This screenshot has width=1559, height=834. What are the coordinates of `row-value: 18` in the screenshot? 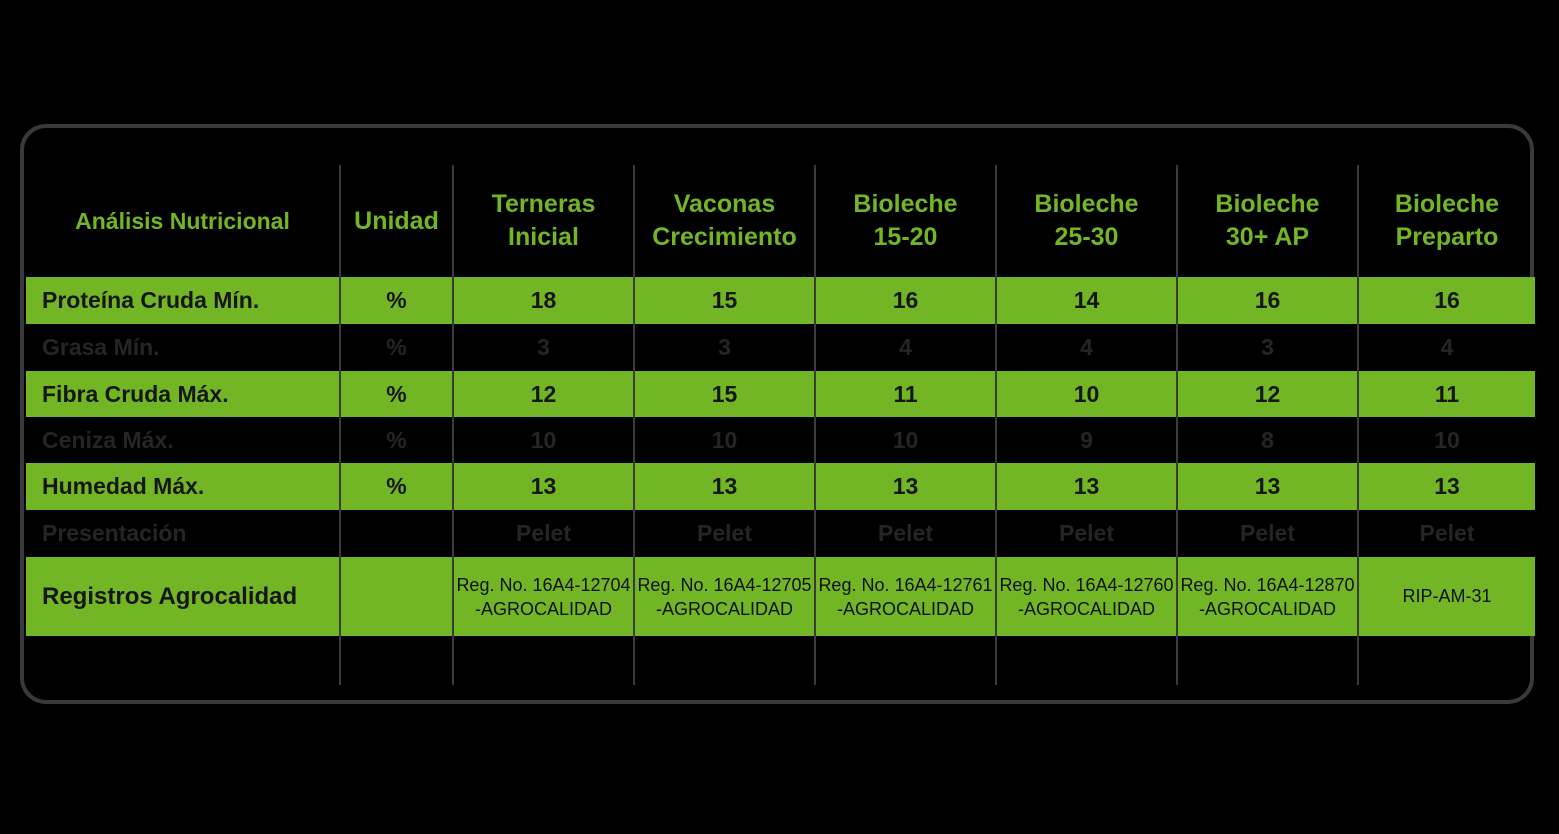 It's located at (543, 300).